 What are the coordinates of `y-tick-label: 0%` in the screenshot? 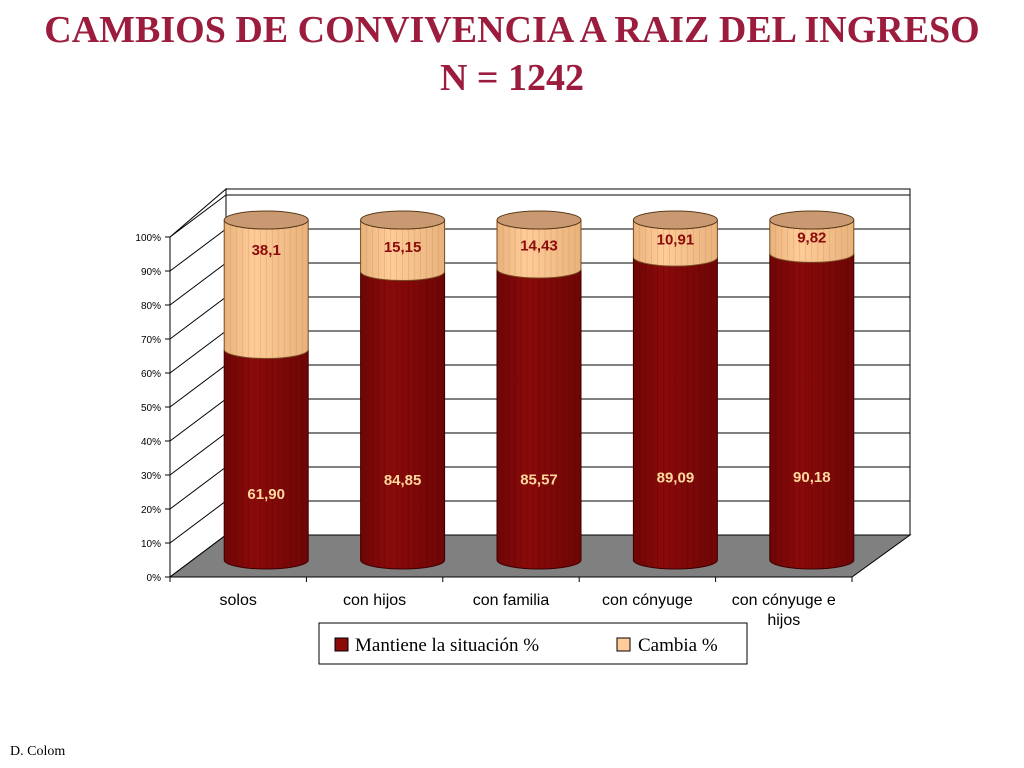 It's located at (154, 578).